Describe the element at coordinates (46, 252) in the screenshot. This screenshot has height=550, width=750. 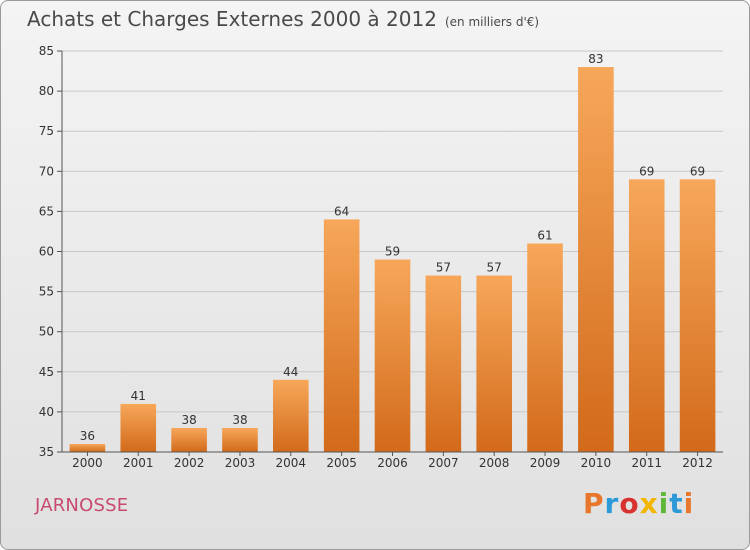
I see `y-tick-label: 60` at that location.